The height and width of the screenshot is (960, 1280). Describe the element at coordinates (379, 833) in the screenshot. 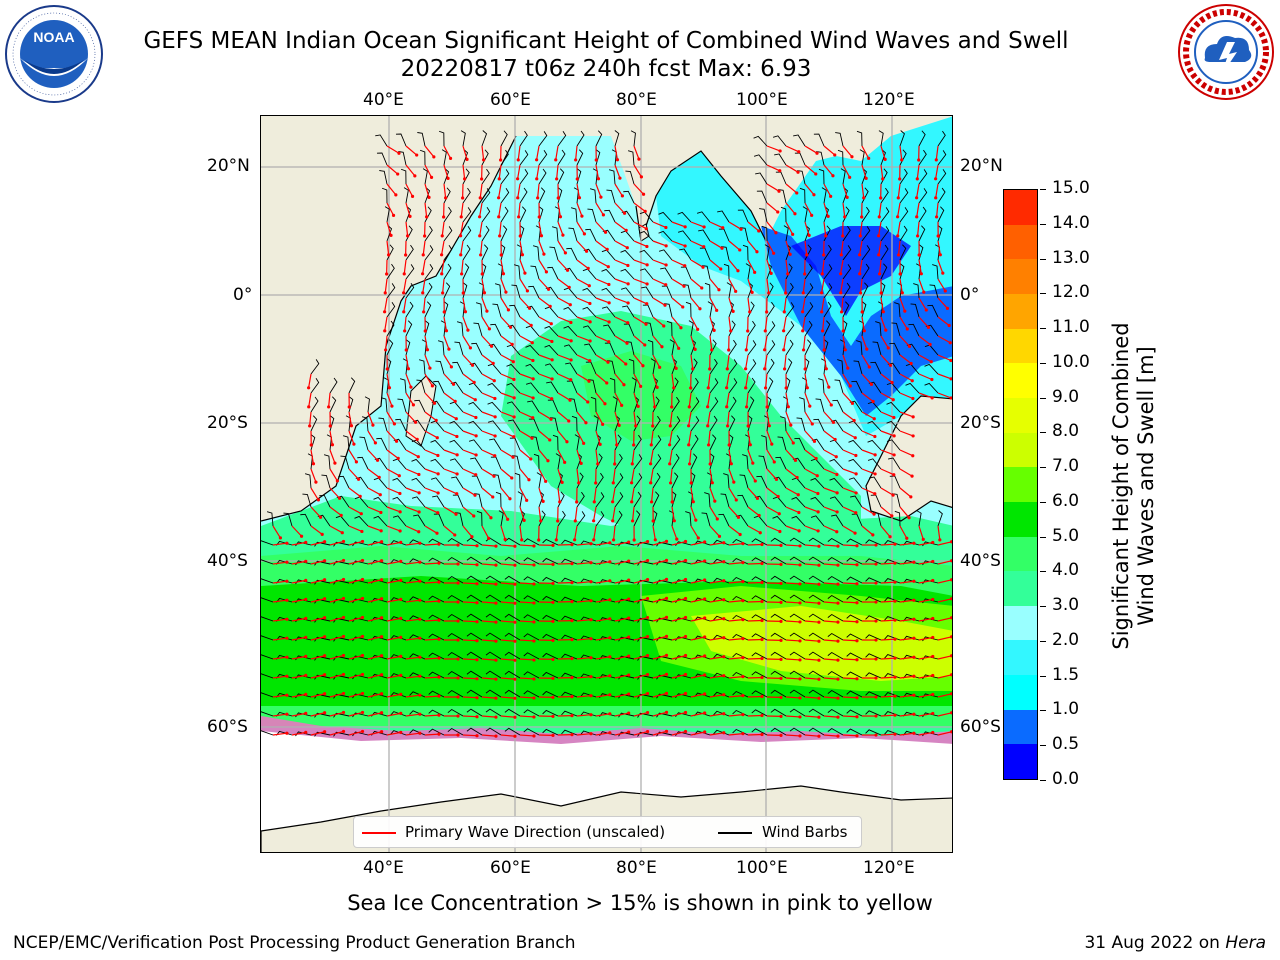

I see `wave-direction-swatch` at that location.